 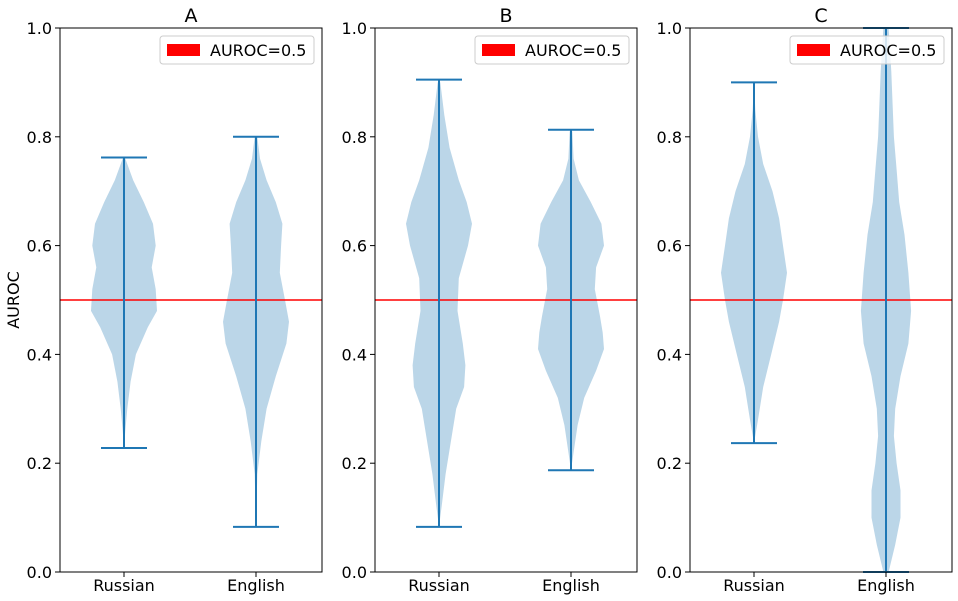 What do you see at coordinates (191, 16) in the screenshot?
I see `panel-title: A` at bounding box center [191, 16].